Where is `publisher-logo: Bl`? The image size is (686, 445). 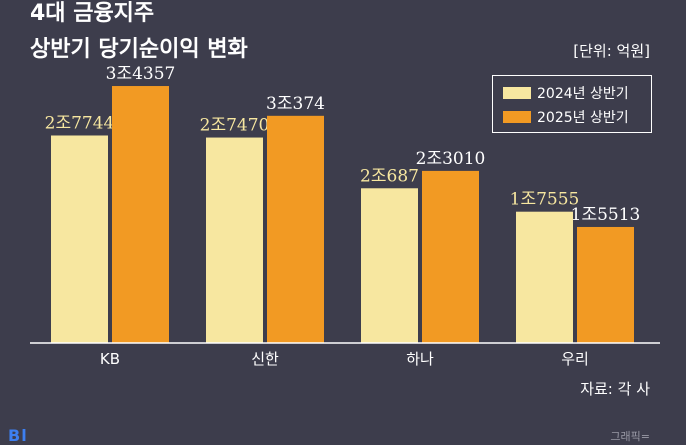
publisher-logo: Bl is located at coordinates (18, 435).